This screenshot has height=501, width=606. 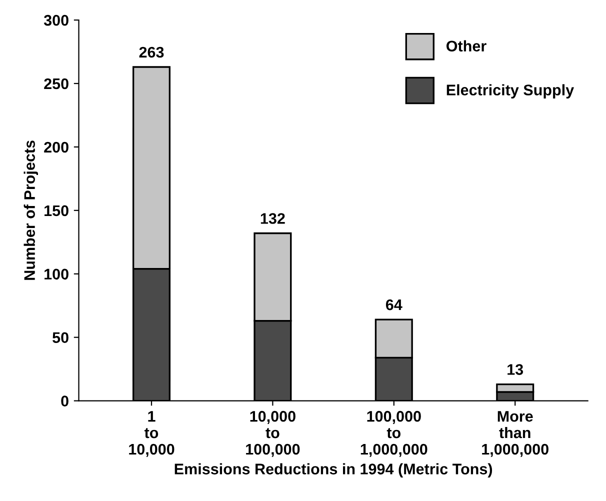 What do you see at coordinates (56, 20) in the screenshot?
I see `y-tick-label: 300` at bounding box center [56, 20].